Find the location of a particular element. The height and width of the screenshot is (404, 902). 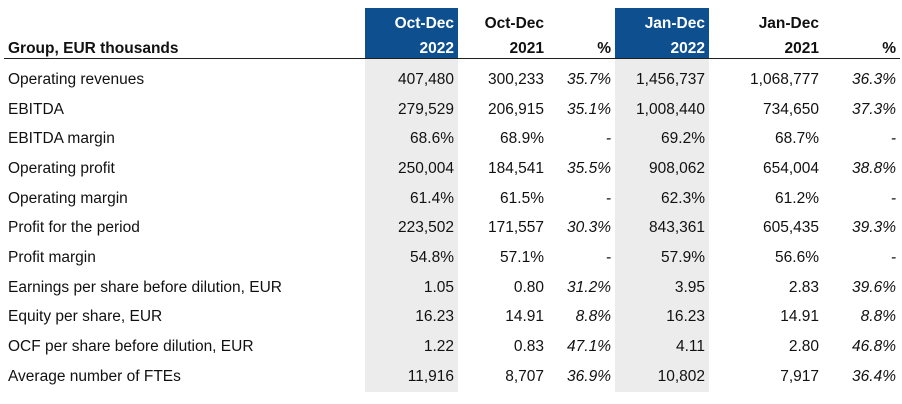

table-cell: 46.8% is located at coordinates (874, 347).